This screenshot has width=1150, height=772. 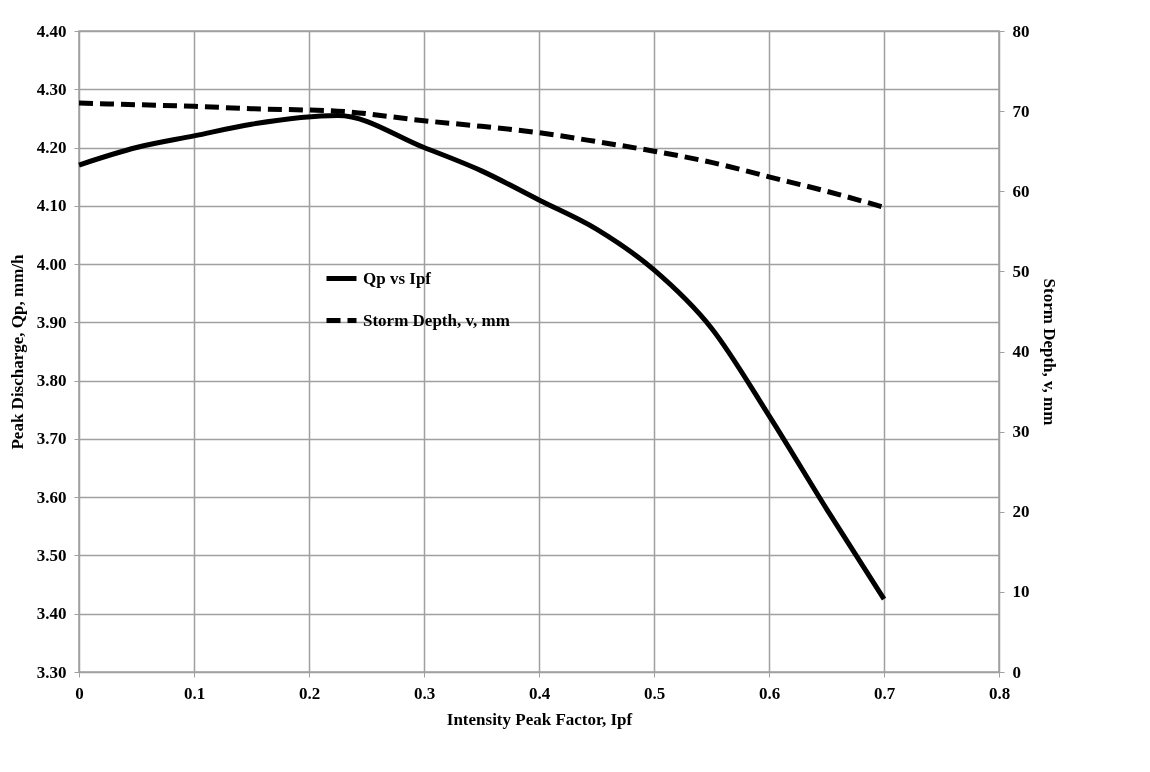 What do you see at coordinates (51, 148) in the screenshot?
I see `y-tick-label: 4.20` at bounding box center [51, 148].